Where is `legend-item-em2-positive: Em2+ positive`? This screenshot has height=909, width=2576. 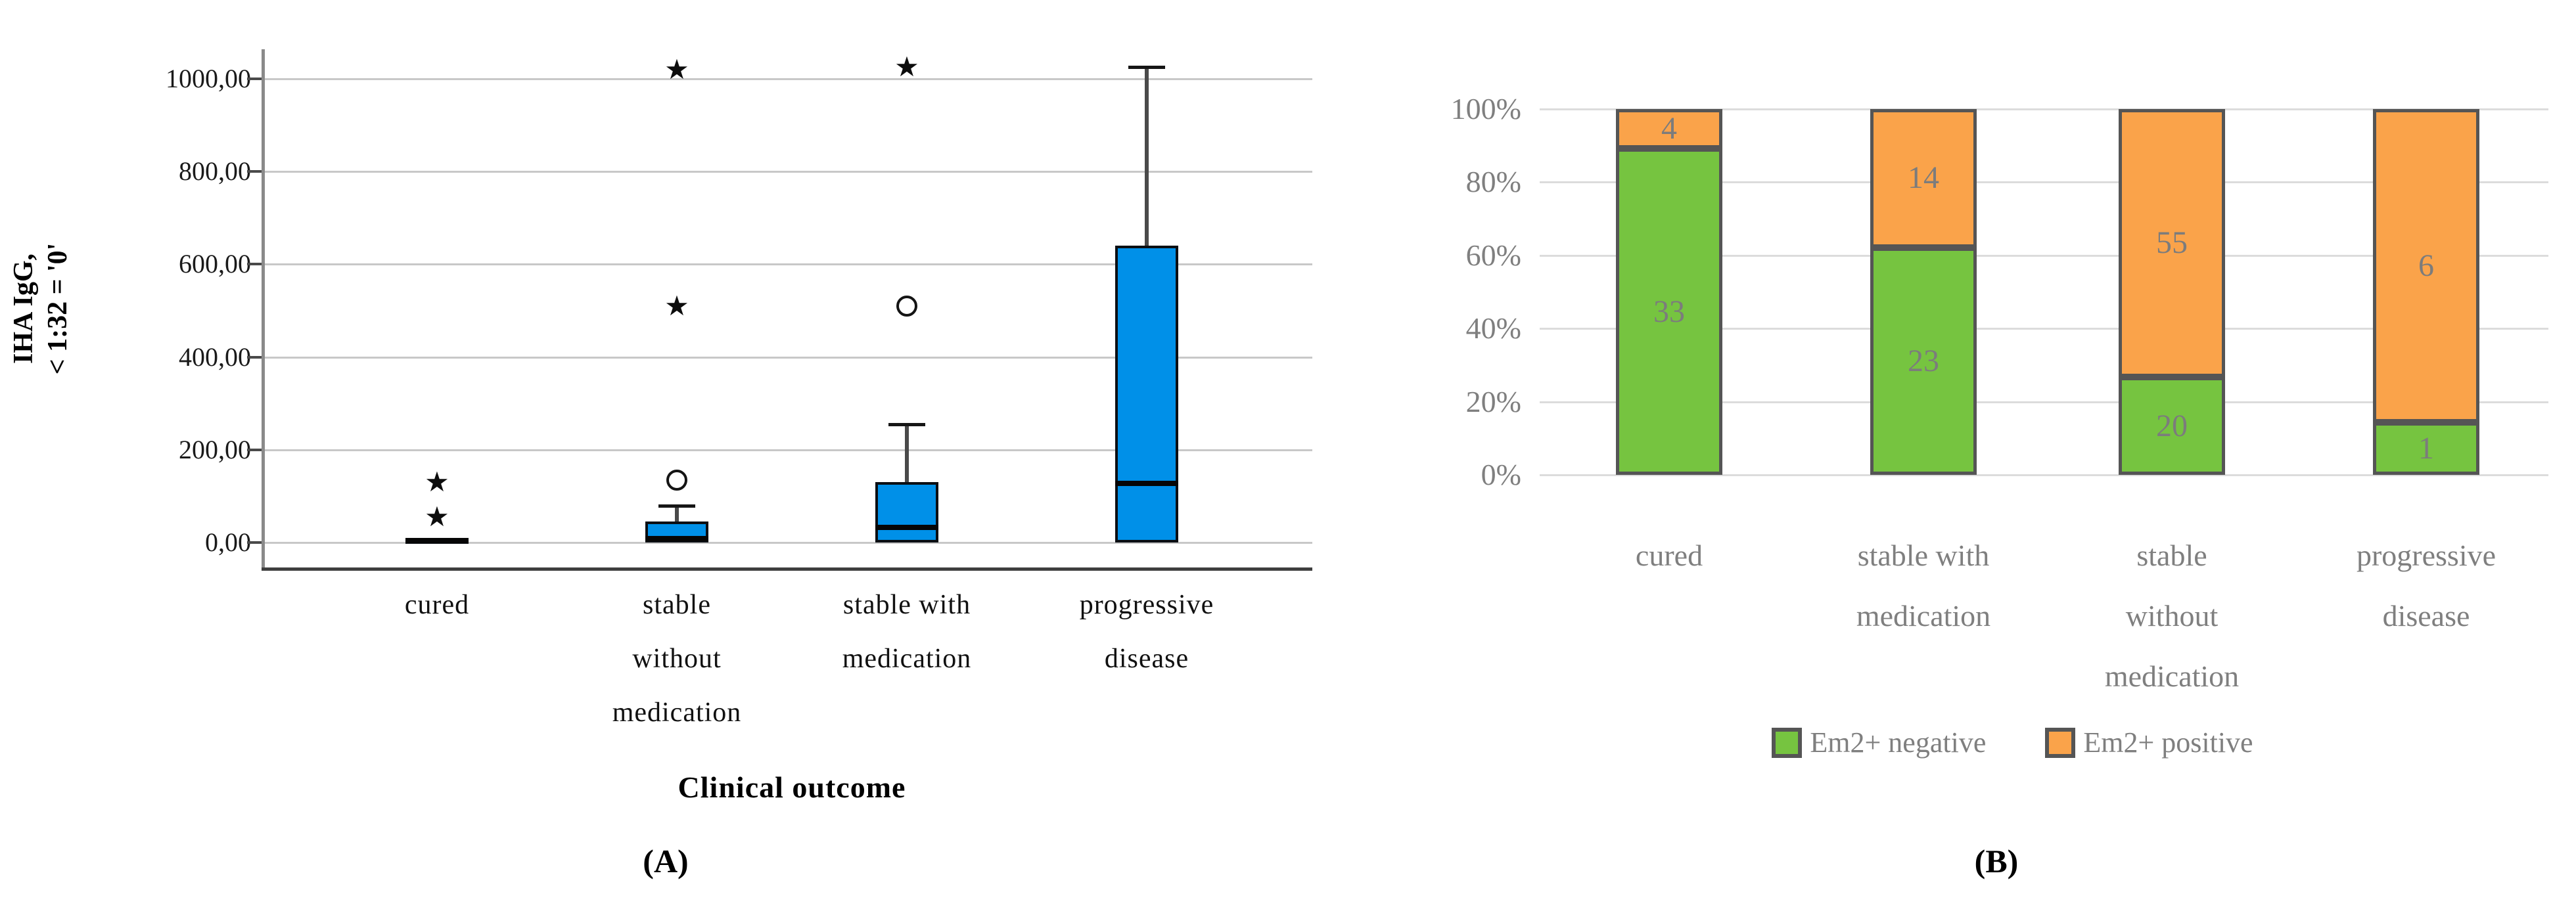 legend-item-em2-positive: Em2+ positive is located at coordinates (2149, 743).